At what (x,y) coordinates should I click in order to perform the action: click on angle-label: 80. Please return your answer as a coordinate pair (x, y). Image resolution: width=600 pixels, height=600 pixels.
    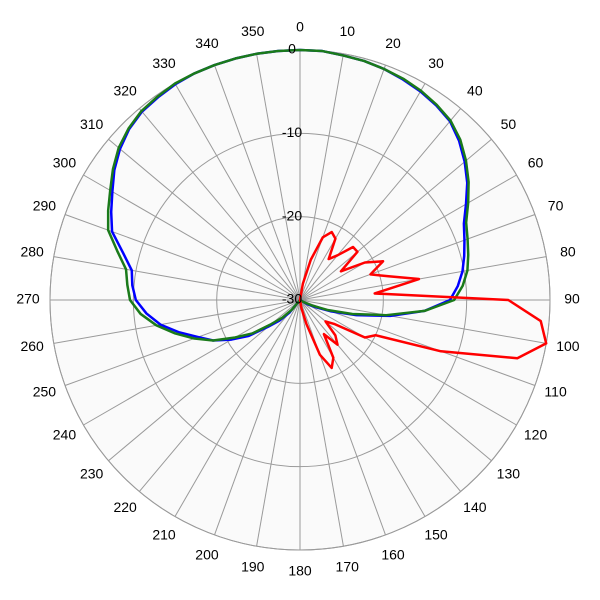
    Looking at the image, I should click on (568, 251).